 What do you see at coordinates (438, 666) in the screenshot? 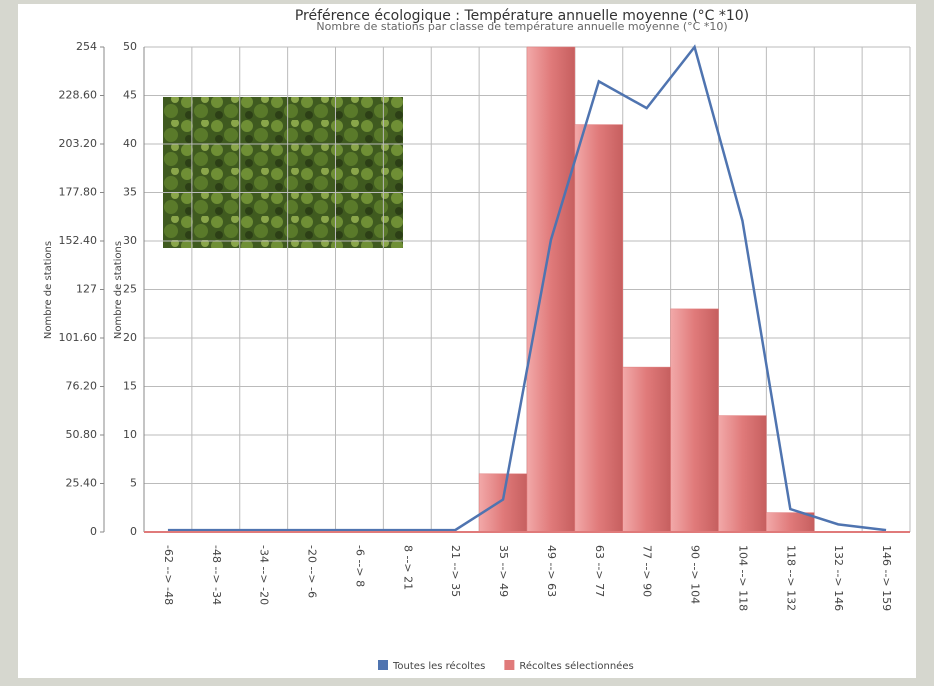
I see `legend-label: Toutes les récoltes` at bounding box center [438, 666].